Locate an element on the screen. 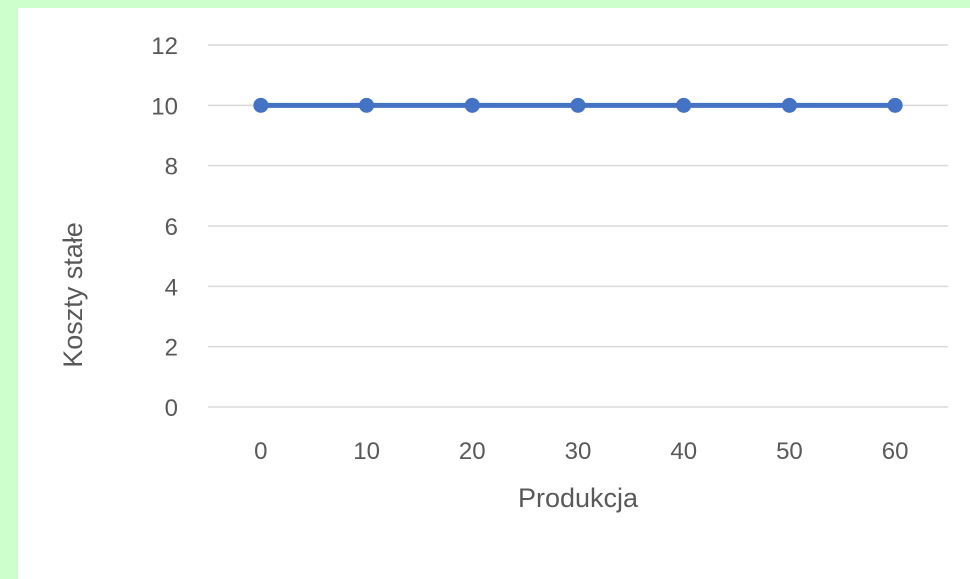 The image size is (970, 579). series-group is located at coordinates (578, 105).